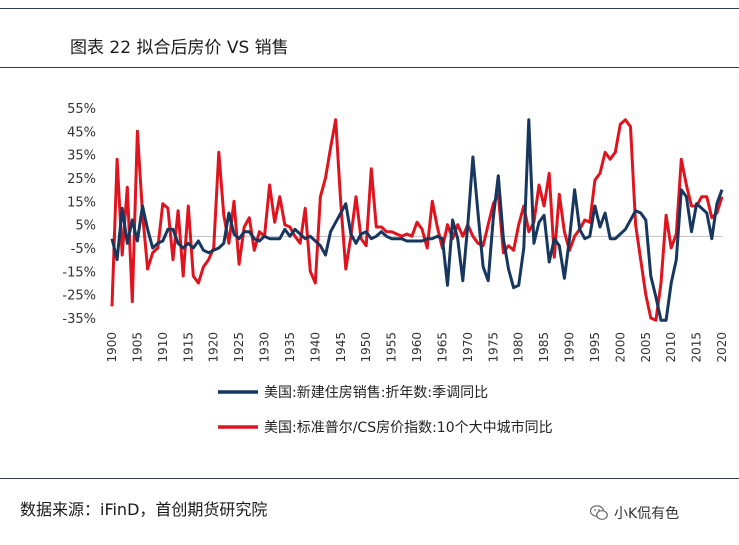  What do you see at coordinates (79, 319) in the screenshot?
I see `y-tick-label: -35%` at bounding box center [79, 319].